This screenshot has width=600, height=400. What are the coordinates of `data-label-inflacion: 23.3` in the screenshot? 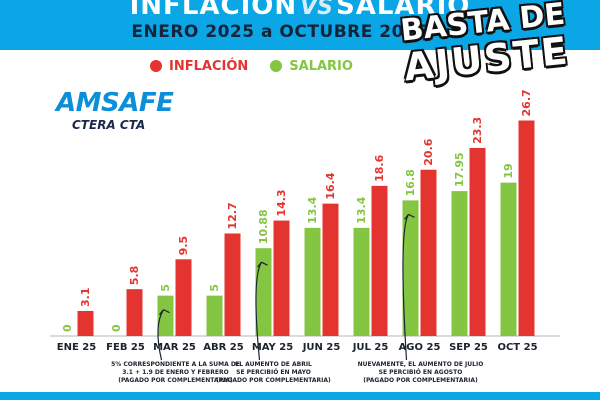 It's located at (477, 130).